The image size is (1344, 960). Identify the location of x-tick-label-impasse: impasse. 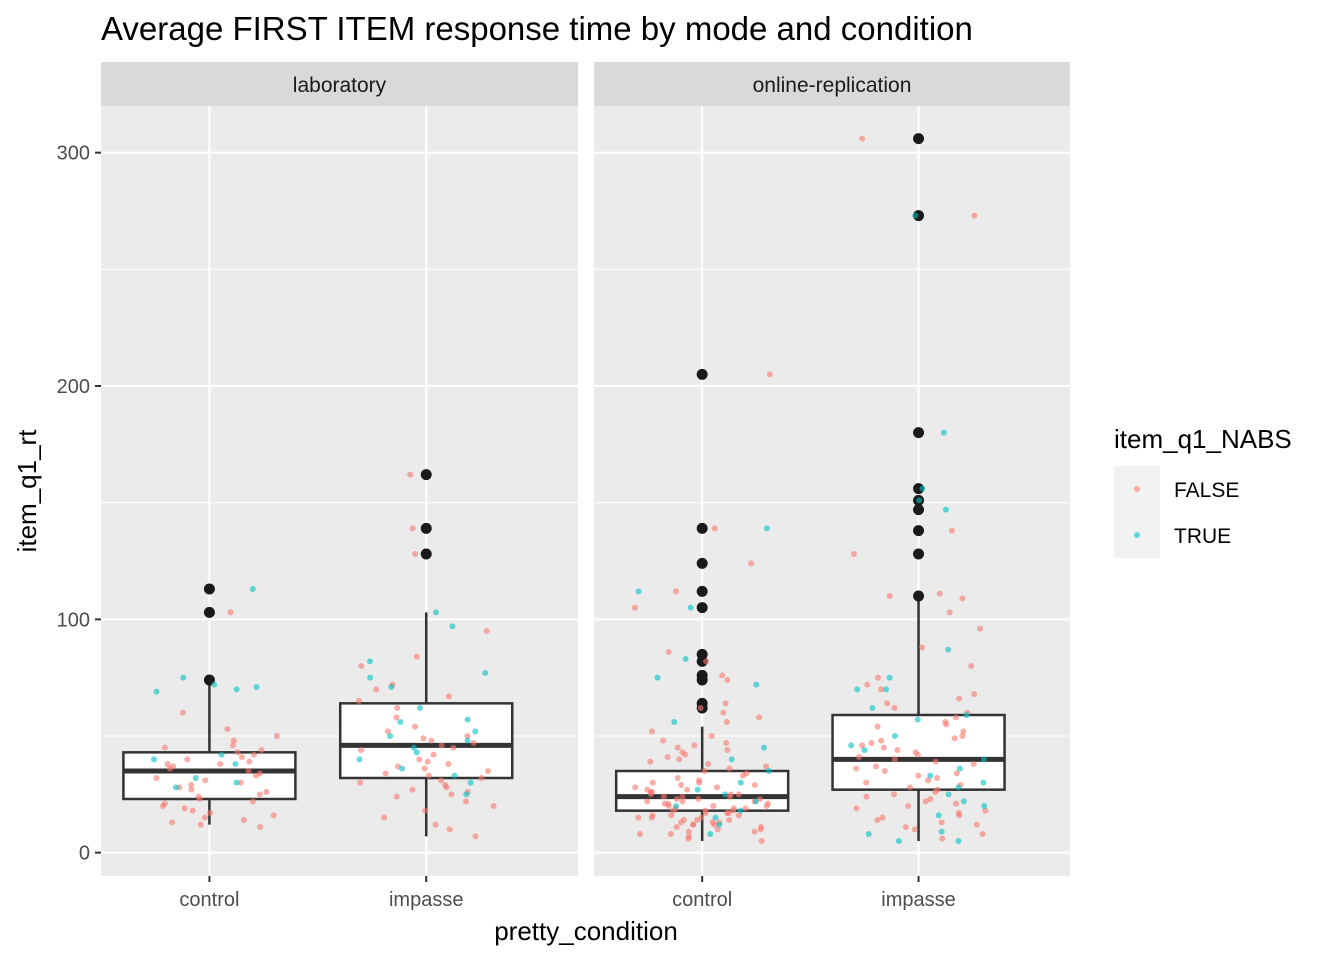
(426, 900).